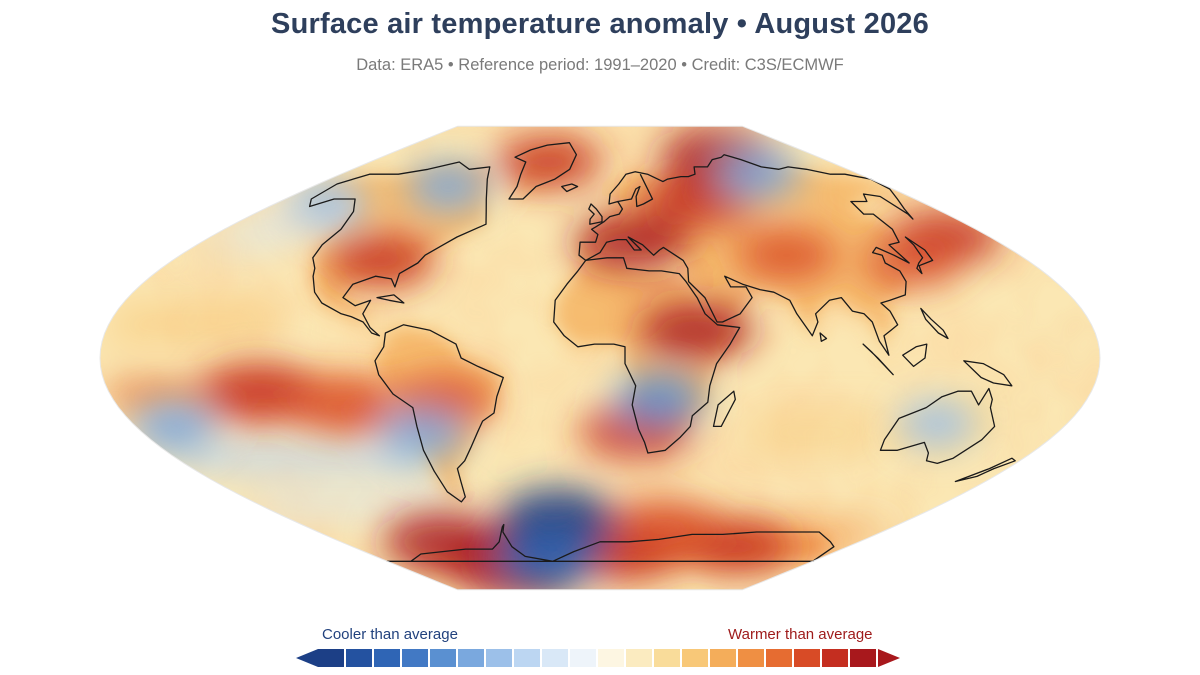 The height and width of the screenshot is (675, 1200). I want to click on coastline-philippines, so click(934, 323).